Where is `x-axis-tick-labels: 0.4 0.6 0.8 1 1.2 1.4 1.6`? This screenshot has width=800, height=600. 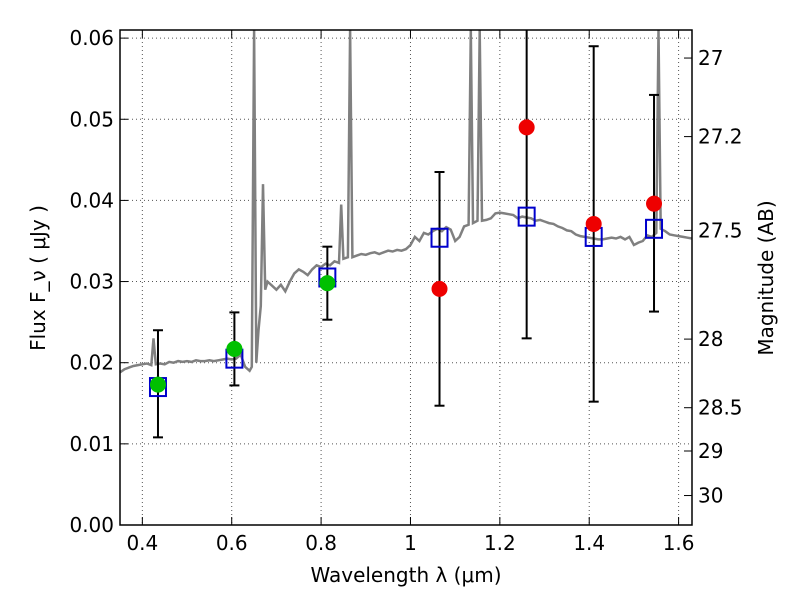 x-axis-tick-labels: 0.4 0.6 0.8 1 1.2 1.4 1.6 is located at coordinates (410, 543).